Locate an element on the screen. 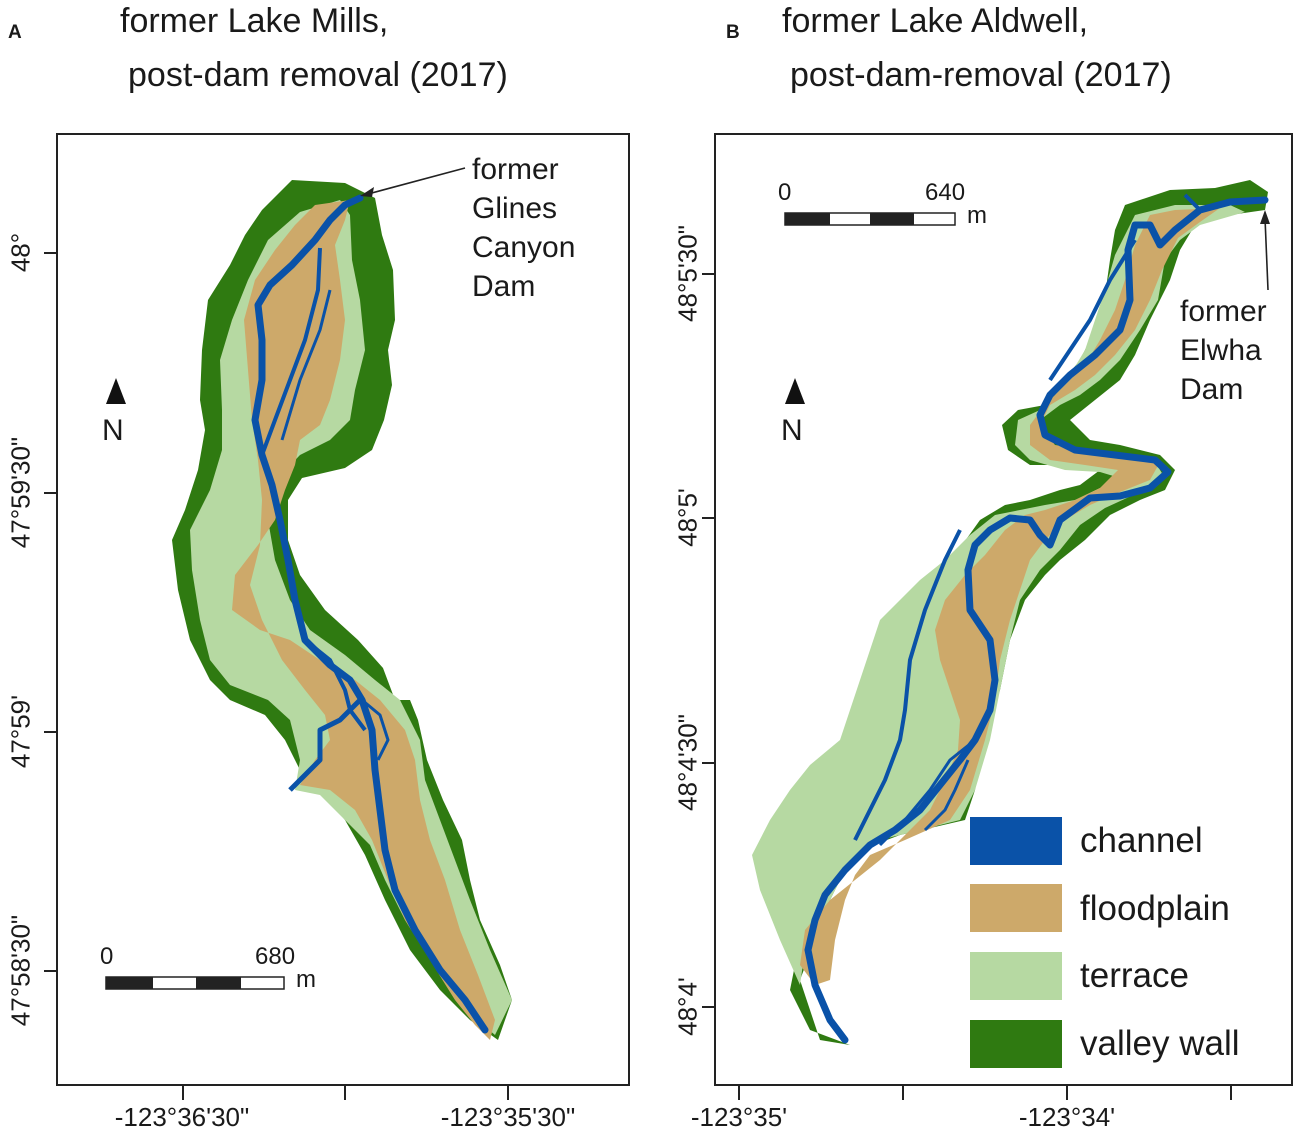  panel-b-dam-annotation: former Elwha Dam is located at coordinates (1223, 350).